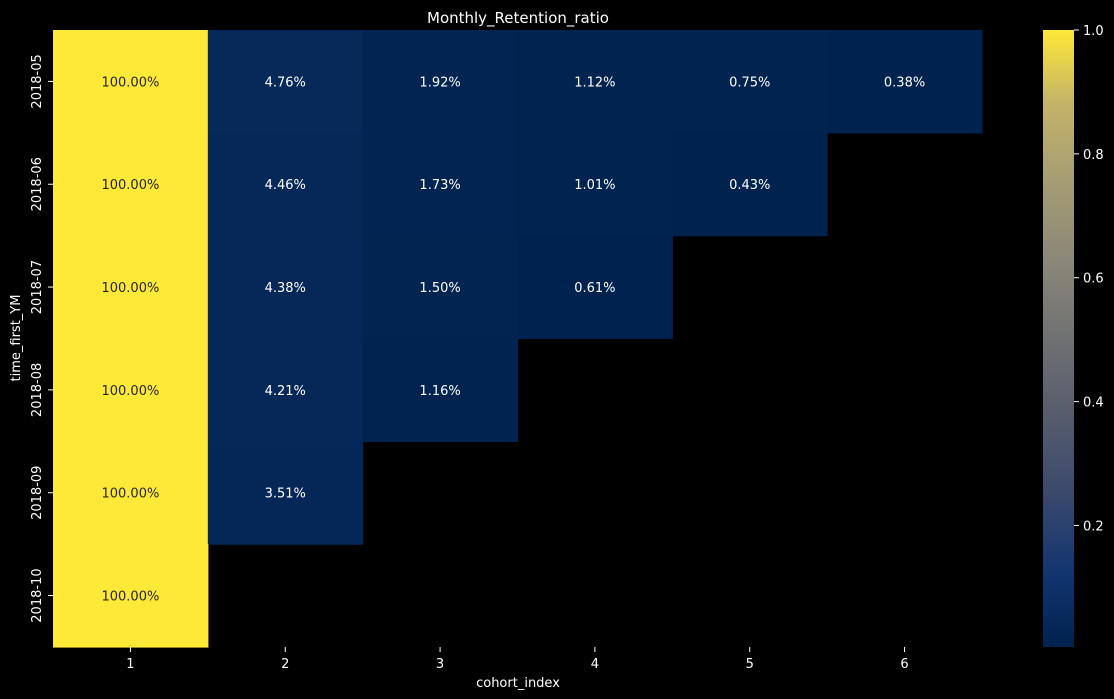  I want to click on cell-label: 0.75%, so click(749, 82).